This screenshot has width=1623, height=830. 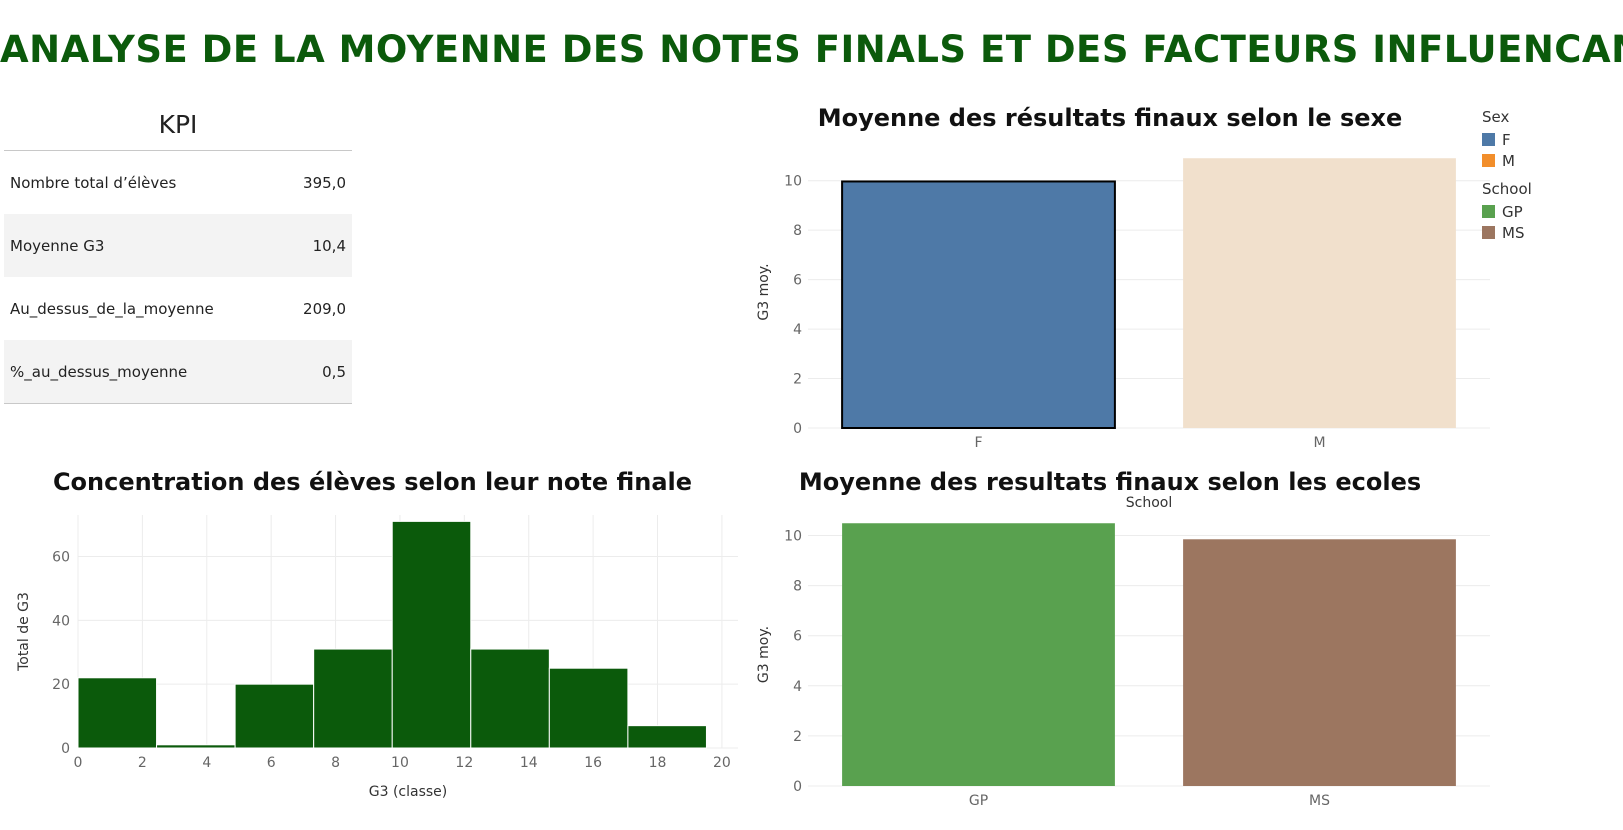 What do you see at coordinates (1507, 174) in the screenshot?
I see `legend: Sex F M School GP MS` at bounding box center [1507, 174].